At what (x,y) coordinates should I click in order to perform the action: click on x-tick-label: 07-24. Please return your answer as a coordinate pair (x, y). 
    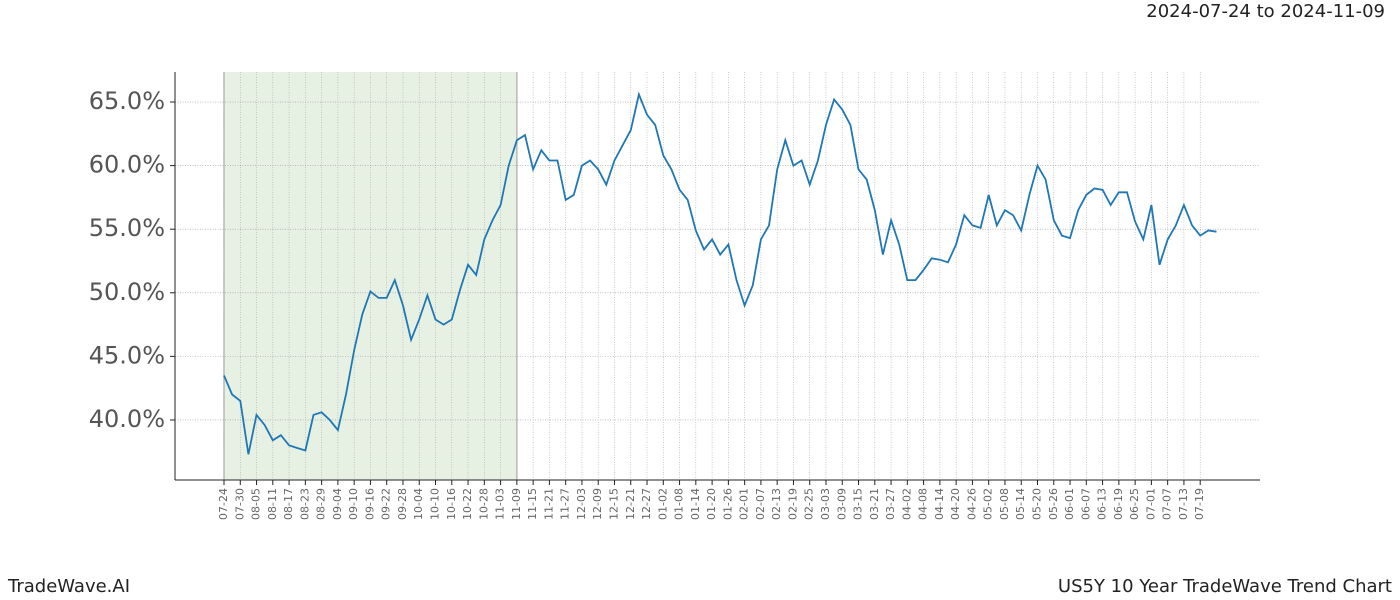
    Looking at the image, I should click on (223, 504).